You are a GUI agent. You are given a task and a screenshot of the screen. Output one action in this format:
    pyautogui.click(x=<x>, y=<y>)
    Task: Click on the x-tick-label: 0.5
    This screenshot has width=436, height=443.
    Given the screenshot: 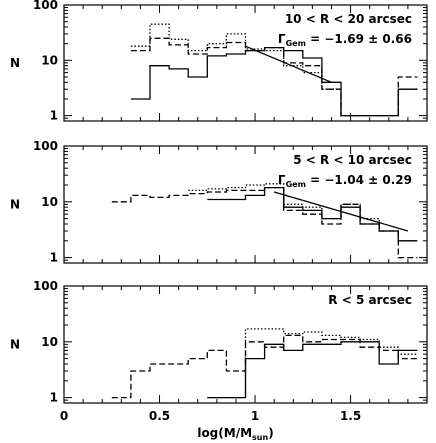 What is the action you would take?
    pyautogui.click(x=159, y=416)
    